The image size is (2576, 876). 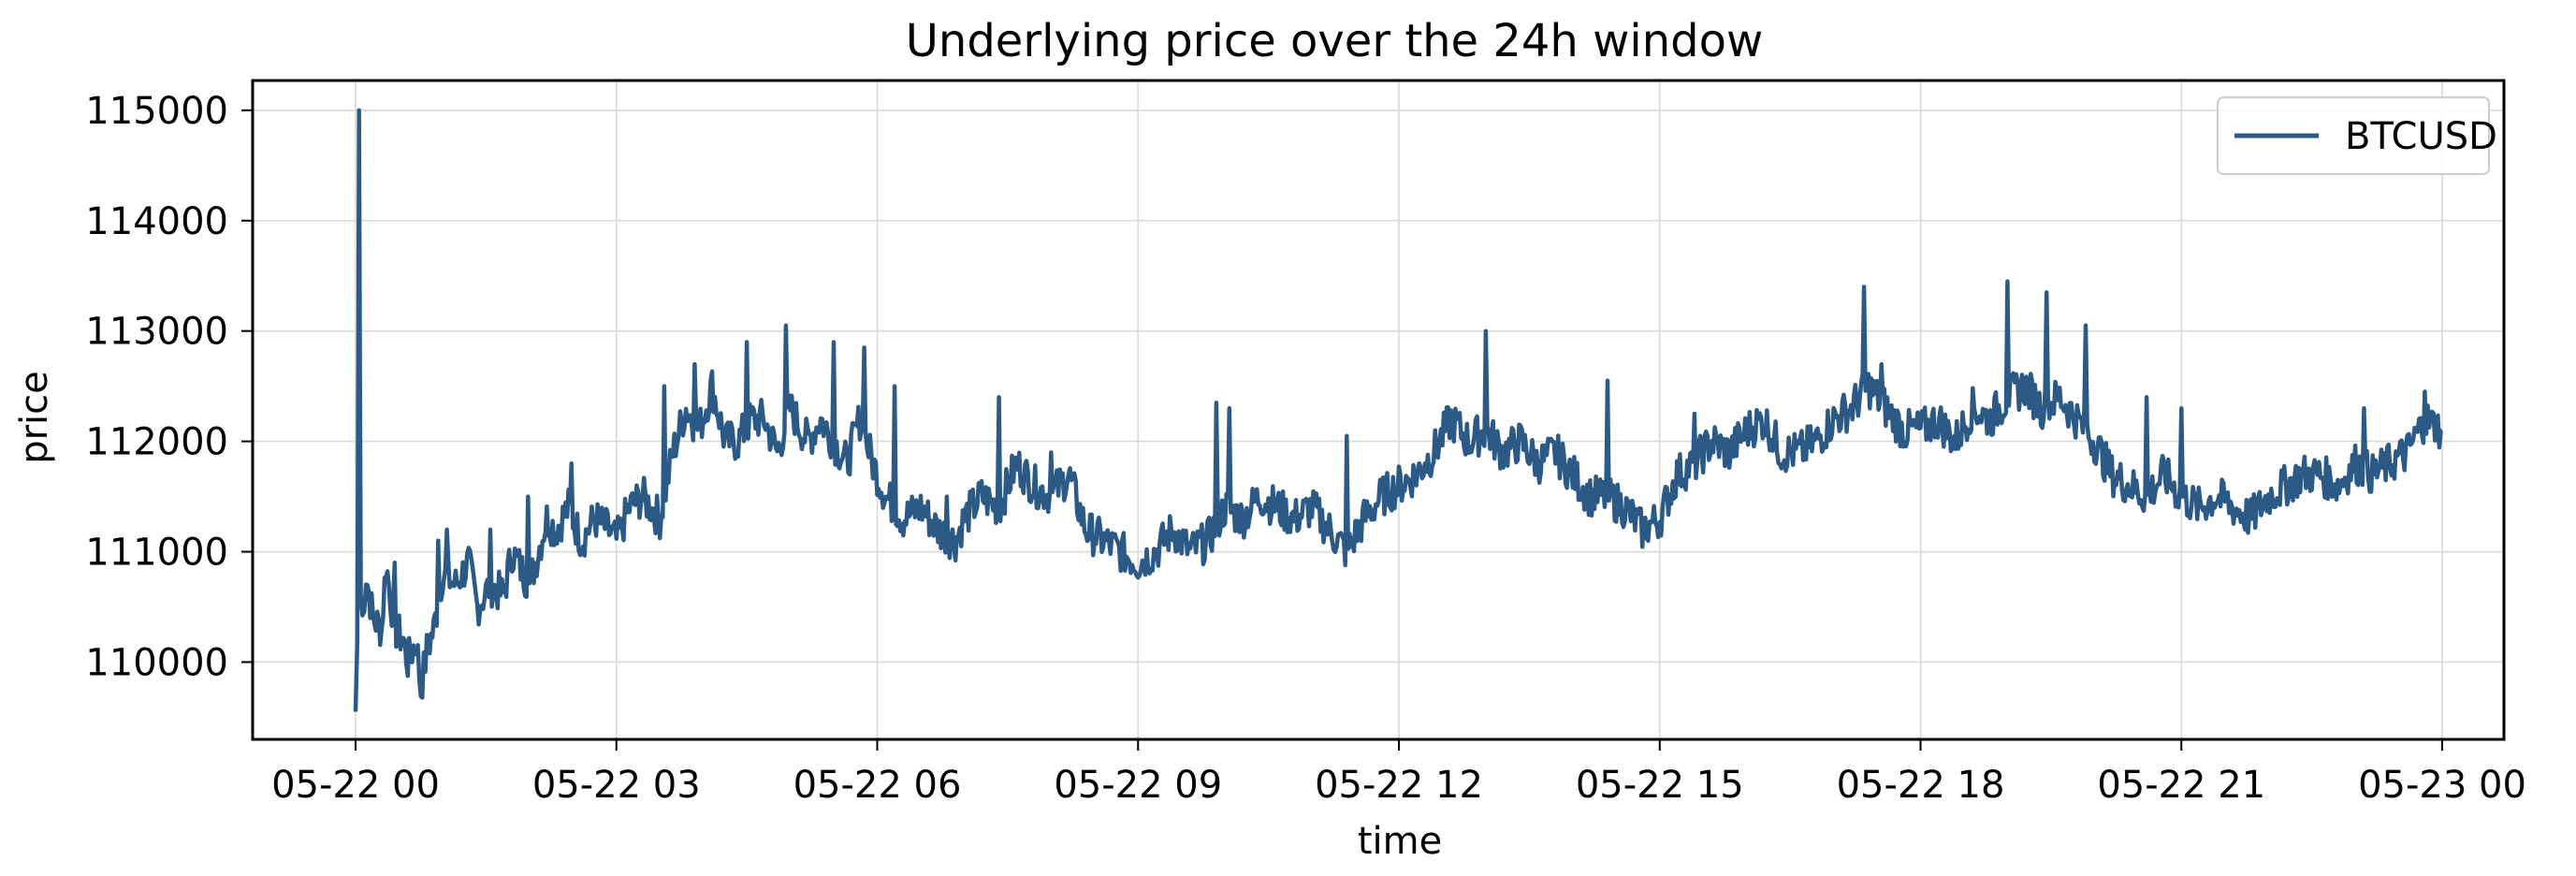 What do you see at coordinates (156, 553) in the screenshot?
I see `y-tick-label: 111000` at bounding box center [156, 553].